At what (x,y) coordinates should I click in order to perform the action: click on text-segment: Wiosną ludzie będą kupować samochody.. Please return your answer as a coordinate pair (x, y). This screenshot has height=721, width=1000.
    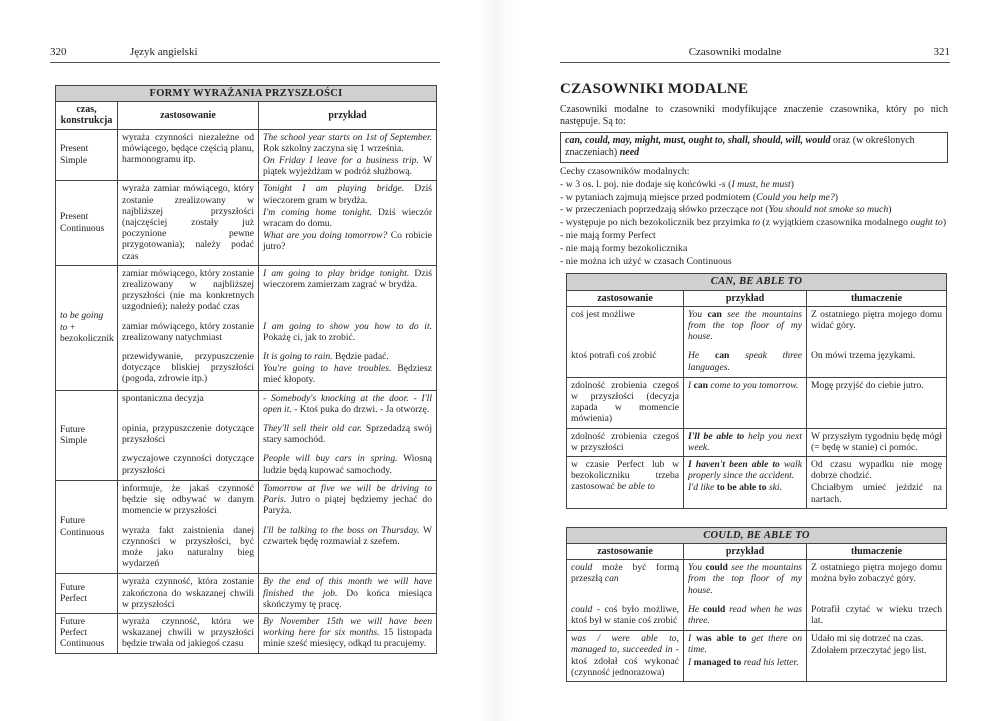
    Looking at the image, I should click on (348, 464).